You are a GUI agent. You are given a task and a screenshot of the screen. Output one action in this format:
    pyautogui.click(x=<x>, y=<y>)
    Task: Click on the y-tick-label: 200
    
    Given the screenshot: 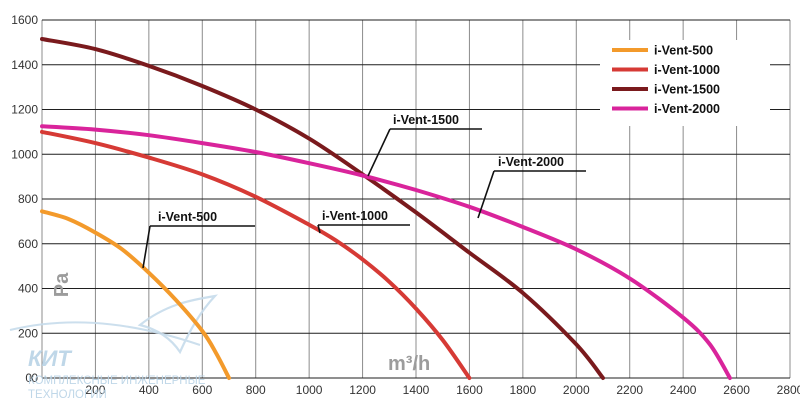 What is the action you would take?
    pyautogui.click(x=28, y=333)
    